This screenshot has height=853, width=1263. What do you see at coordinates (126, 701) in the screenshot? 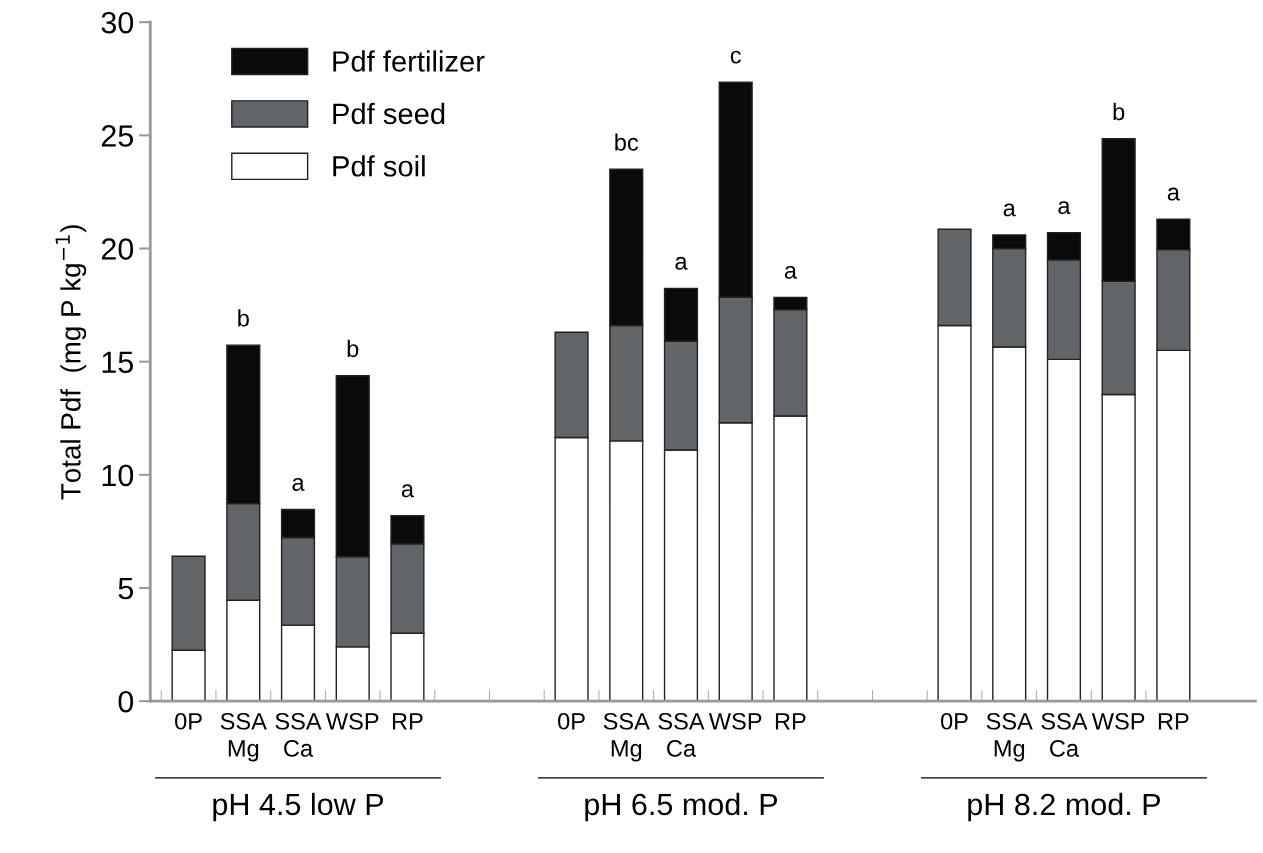
I see `y-tick-label: 0` at bounding box center [126, 701].